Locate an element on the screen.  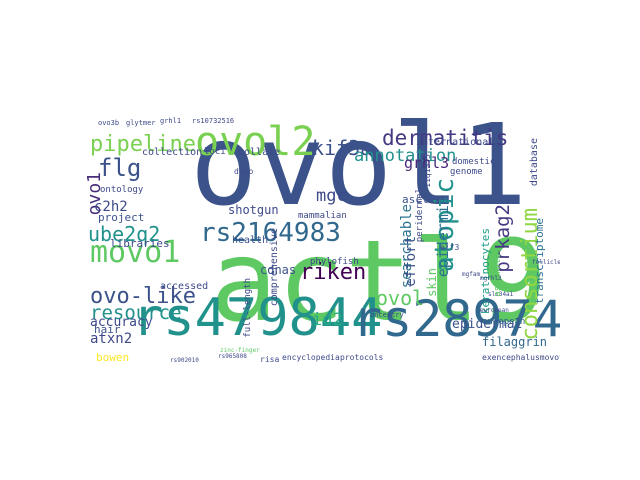
word-53: database is located at coordinates (534, 162).